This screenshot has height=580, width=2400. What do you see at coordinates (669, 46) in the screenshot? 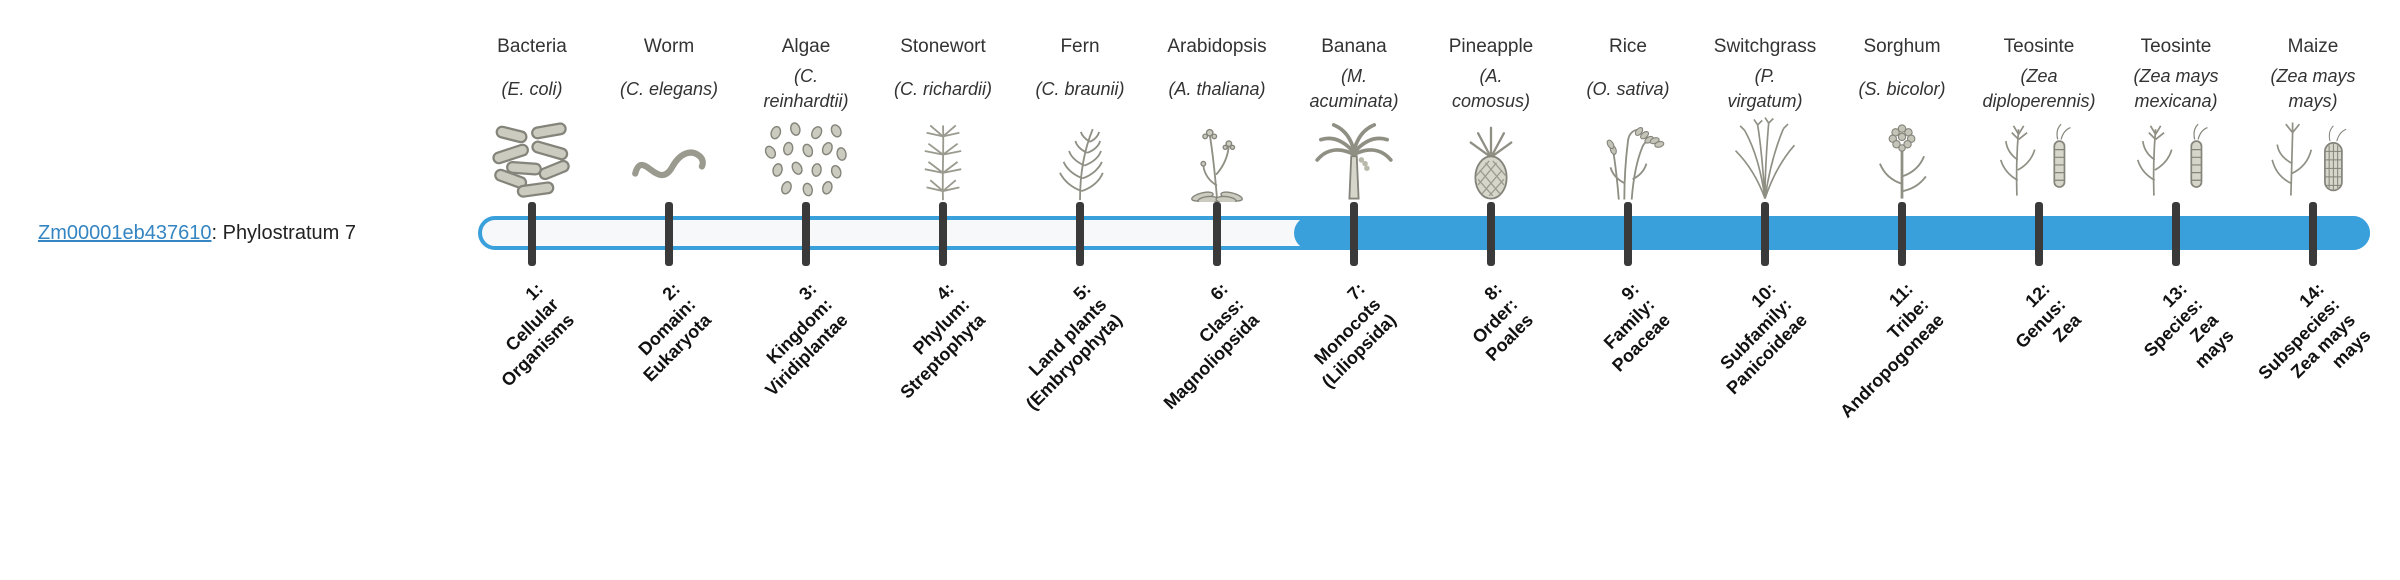
I see `species-common-name: Worm` at bounding box center [669, 46].